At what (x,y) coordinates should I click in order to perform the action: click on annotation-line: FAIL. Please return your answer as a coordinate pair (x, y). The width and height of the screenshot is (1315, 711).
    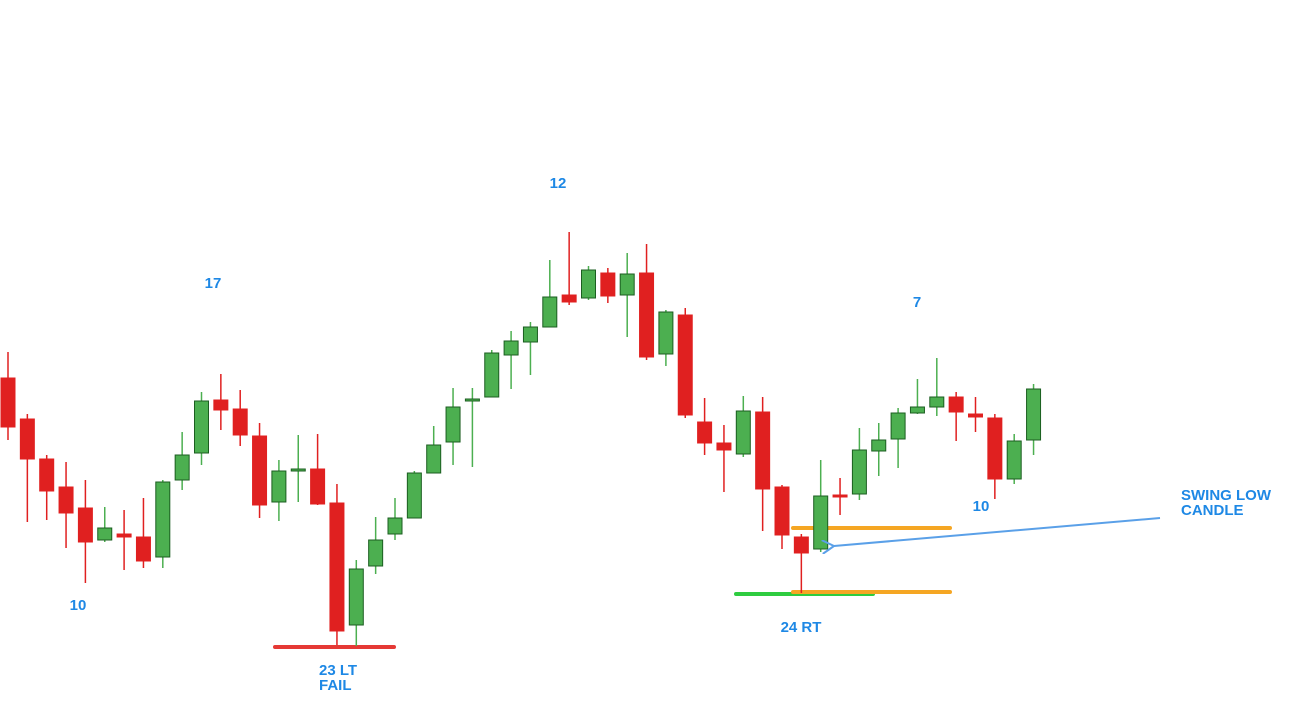
    Looking at the image, I should click on (335, 685).